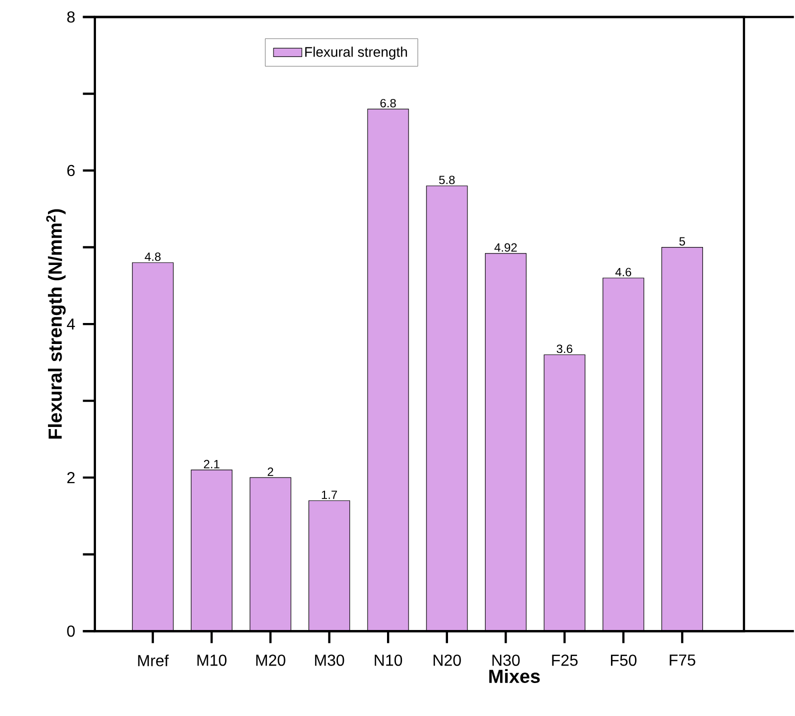 The image size is (795, 716). Describe the element at coordinates (212, 464) in the screenshot. I see `data-label: 2.1` at that location.